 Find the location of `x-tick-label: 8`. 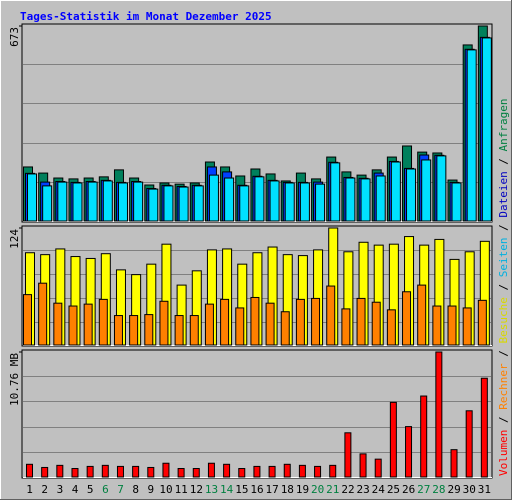

x-tick-label: 8 is located at coordinates (135, 489).